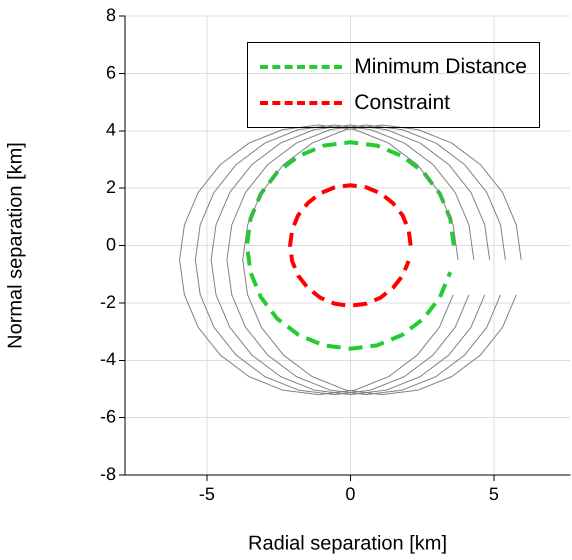  I want to click on x-tick-label: 0, so click(350, 494).